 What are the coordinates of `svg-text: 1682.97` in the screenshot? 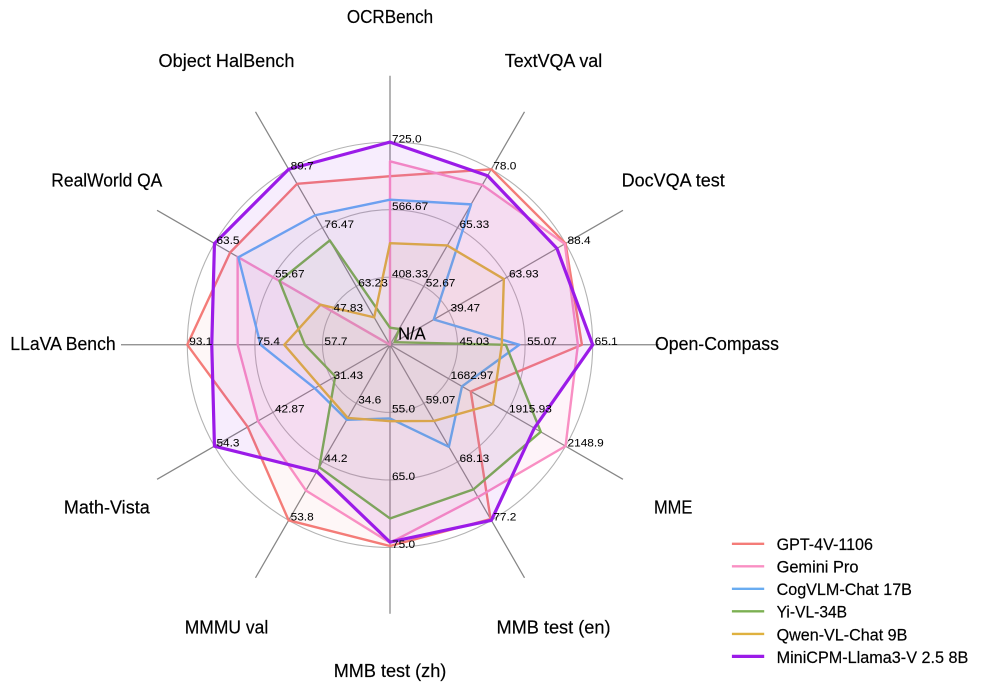 It's located at (472, 376).